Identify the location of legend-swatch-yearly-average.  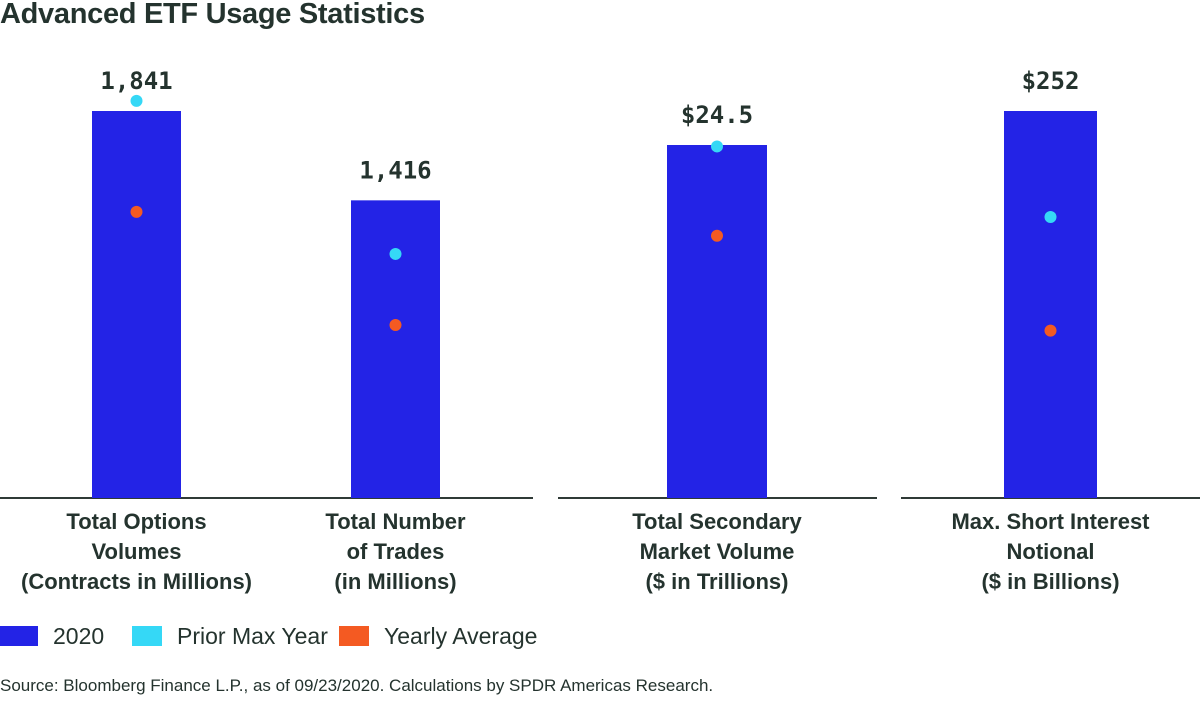
(354, 636).